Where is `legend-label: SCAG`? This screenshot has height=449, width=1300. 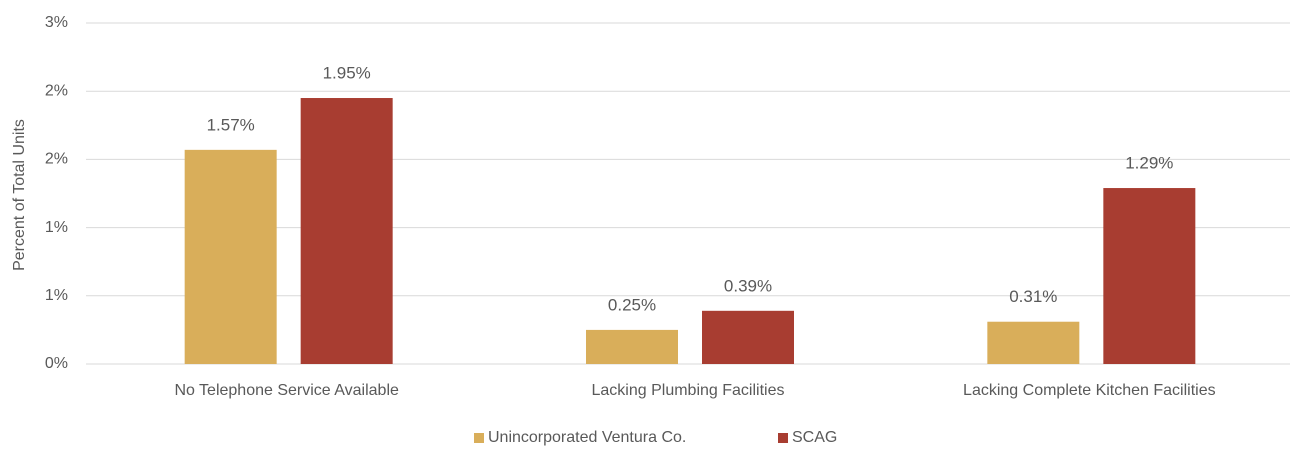
legend-label: SCAG is located at coordinates (814, 437).